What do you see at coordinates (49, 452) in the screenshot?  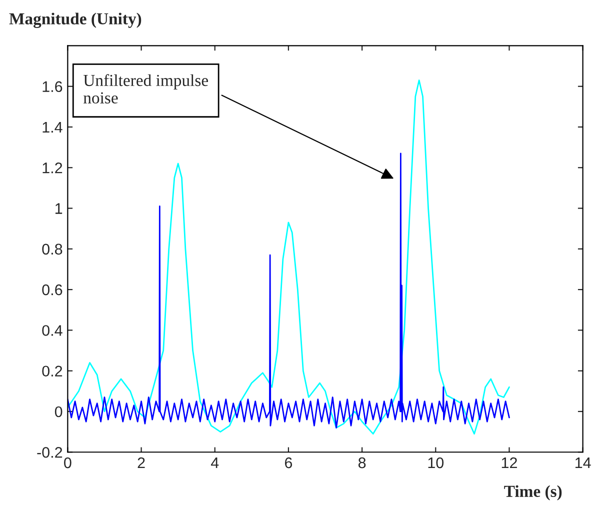 I see `y-tick-label: -0.2` at bounding box center [49, 452].